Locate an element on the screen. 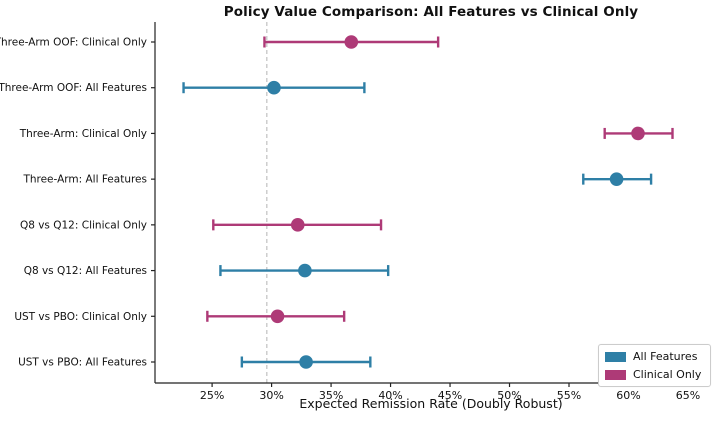 The height and width of the screenshot is (424, 714). legend-label: All Features is located at coordinates (665, 356).